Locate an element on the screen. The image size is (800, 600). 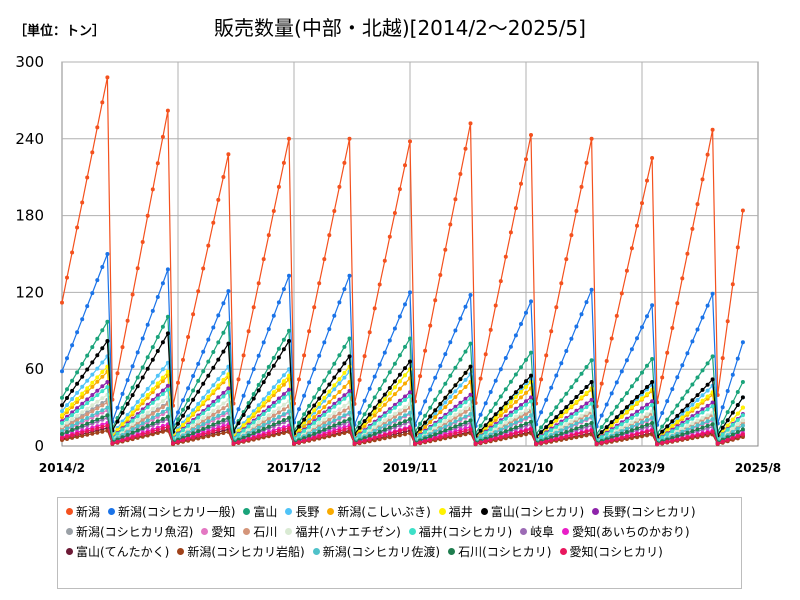
legend-label: 新潟(コシヒカリ岩船) is located at coordinates (245, 552).